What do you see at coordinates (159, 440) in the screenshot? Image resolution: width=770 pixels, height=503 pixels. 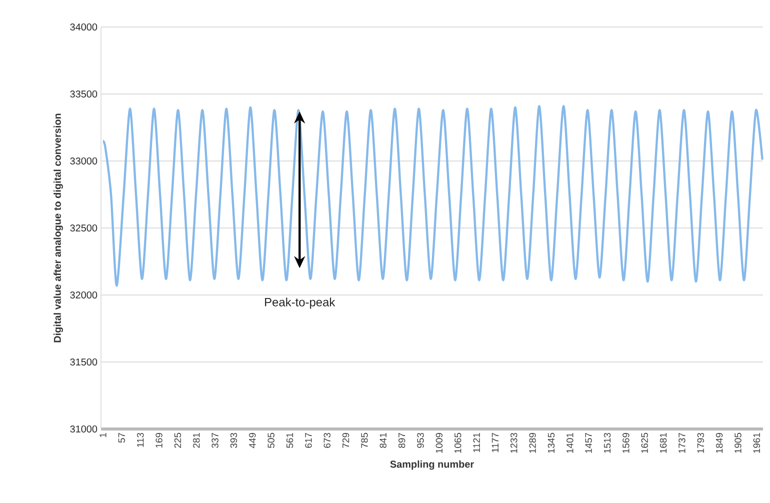 I see `x-tick-label: 169` at bounding box center [159, 440].